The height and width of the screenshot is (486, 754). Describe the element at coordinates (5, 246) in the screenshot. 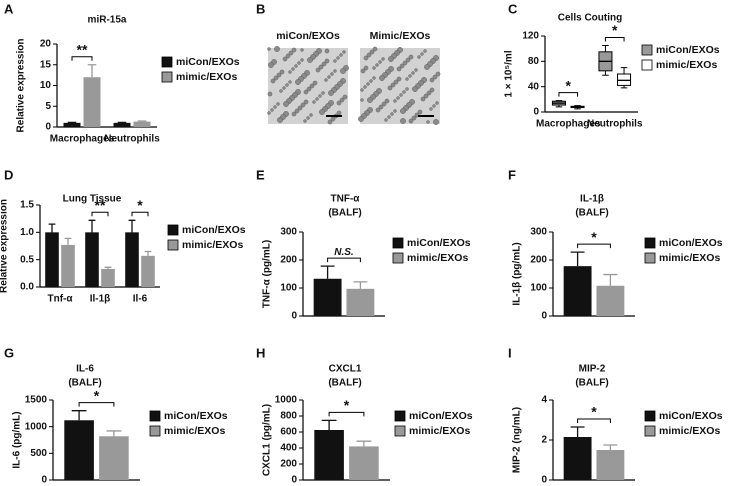

I see `y-axis-label: Relative expression` at that location.